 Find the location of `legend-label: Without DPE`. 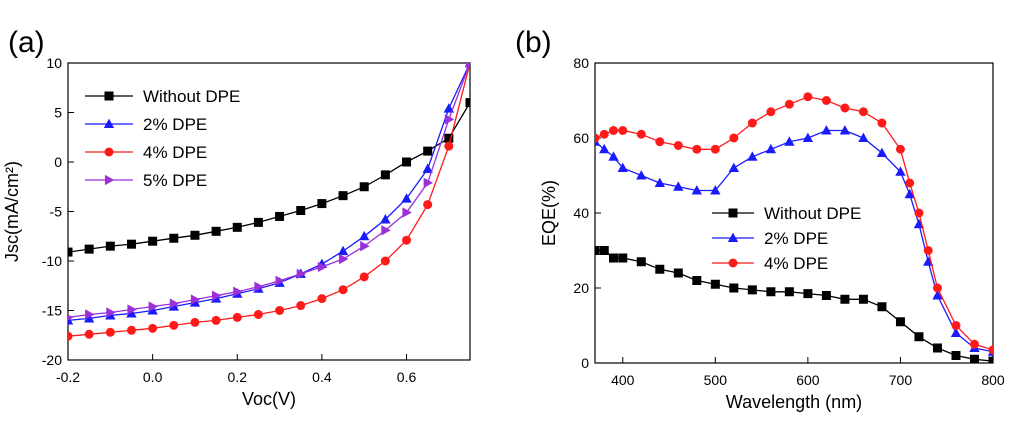

legend-label: Without DPE is located at coordinates (191, 96).